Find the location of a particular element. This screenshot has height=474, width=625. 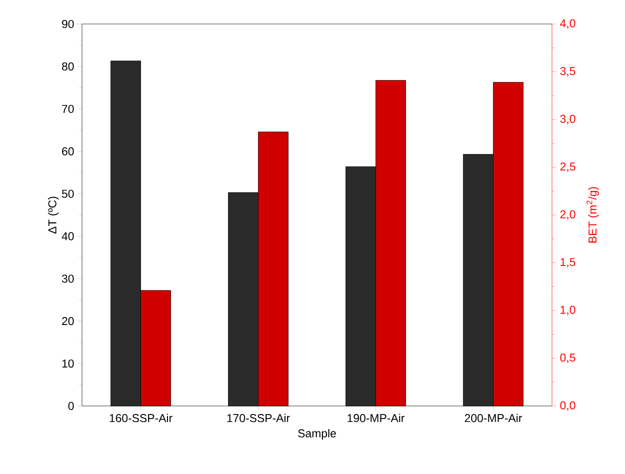

y-tick-label: 20 is located at coordinates (68, 321).